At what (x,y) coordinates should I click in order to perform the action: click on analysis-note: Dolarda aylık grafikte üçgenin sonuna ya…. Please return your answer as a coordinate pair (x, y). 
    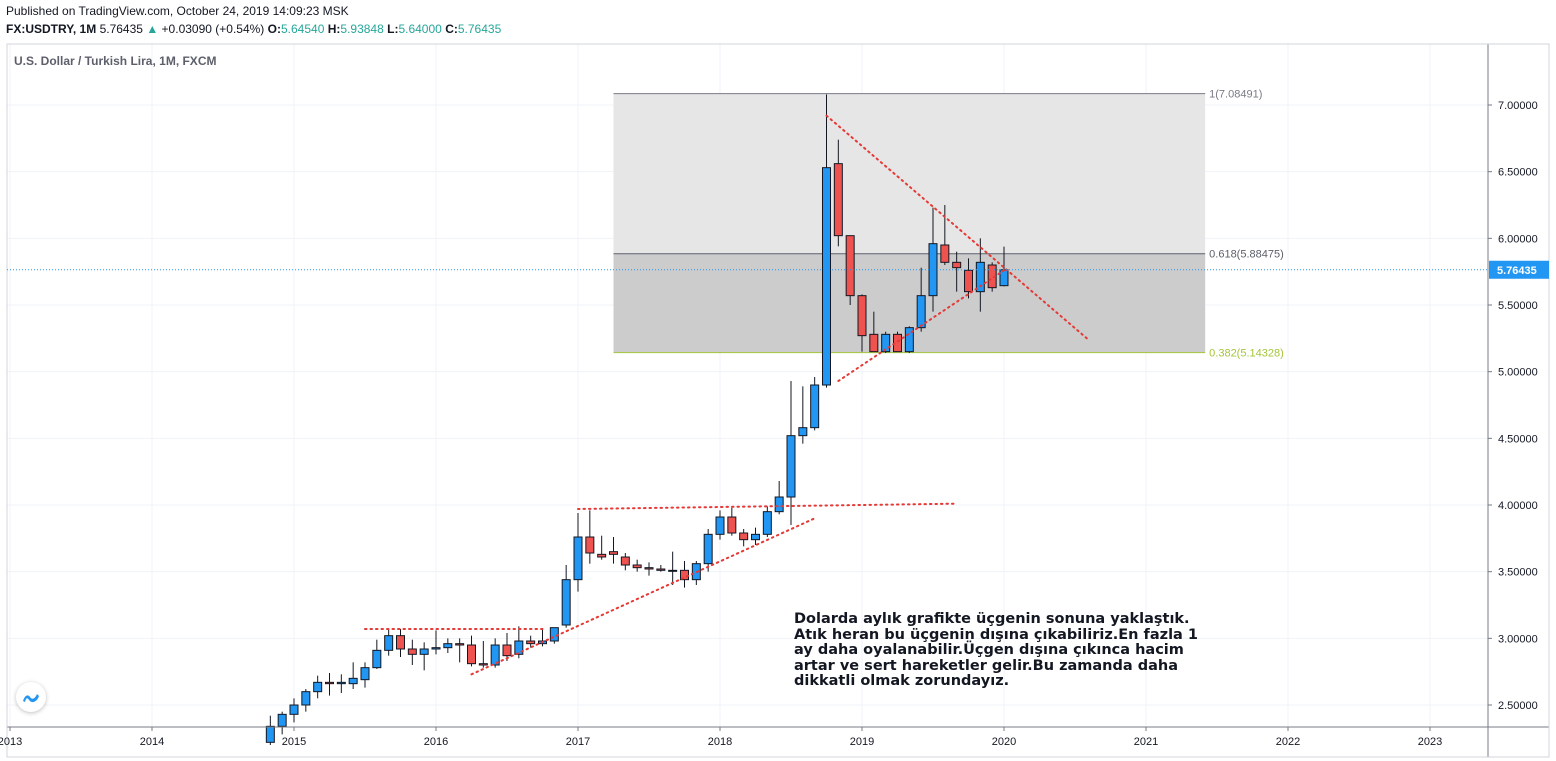
    Looking at the image, I should click on (996, 650).